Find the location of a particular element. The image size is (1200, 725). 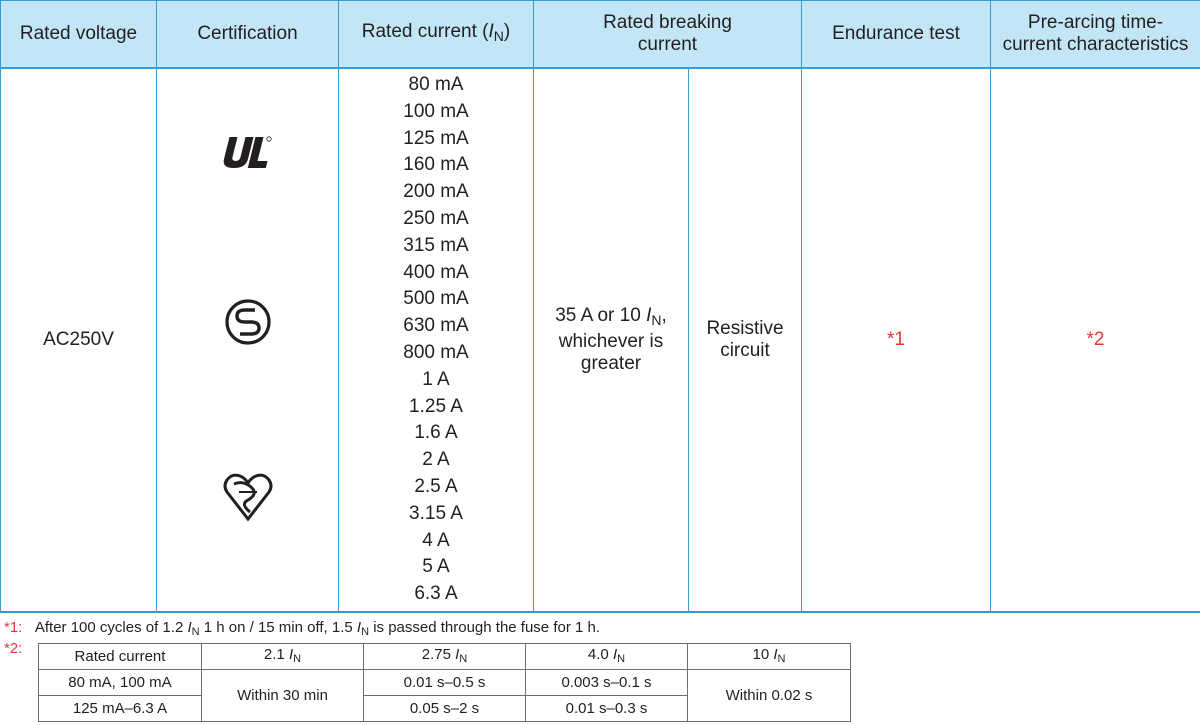

char-h2-sub: N is located at coordinates (463, 658).